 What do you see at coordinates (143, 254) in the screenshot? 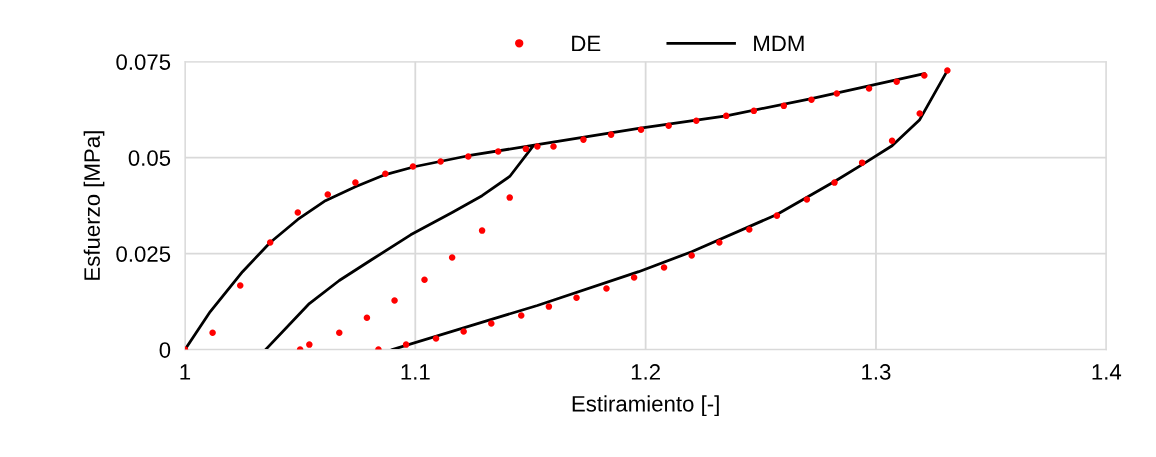
I see `y-tick-label: 0.025` at bounding box center [143, 254].